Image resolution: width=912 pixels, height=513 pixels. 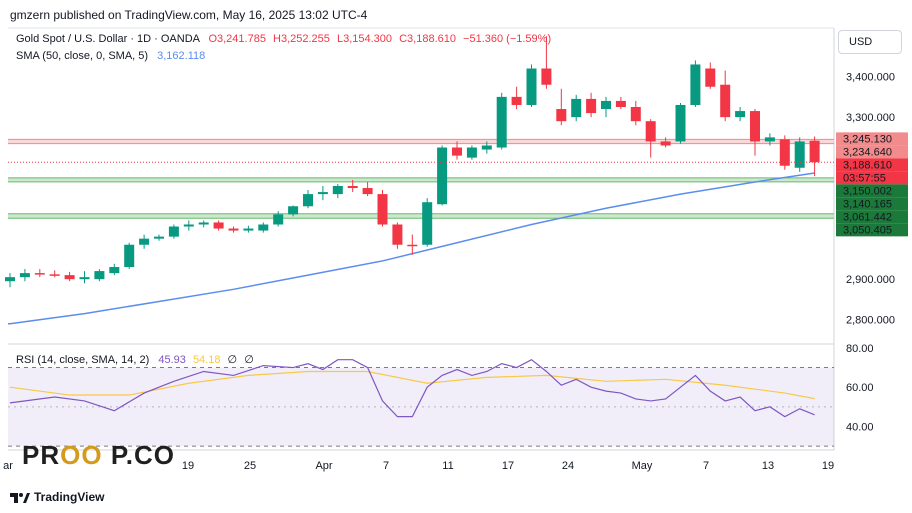 I want to click on rsi-band-background, so click(x=421, y=407).